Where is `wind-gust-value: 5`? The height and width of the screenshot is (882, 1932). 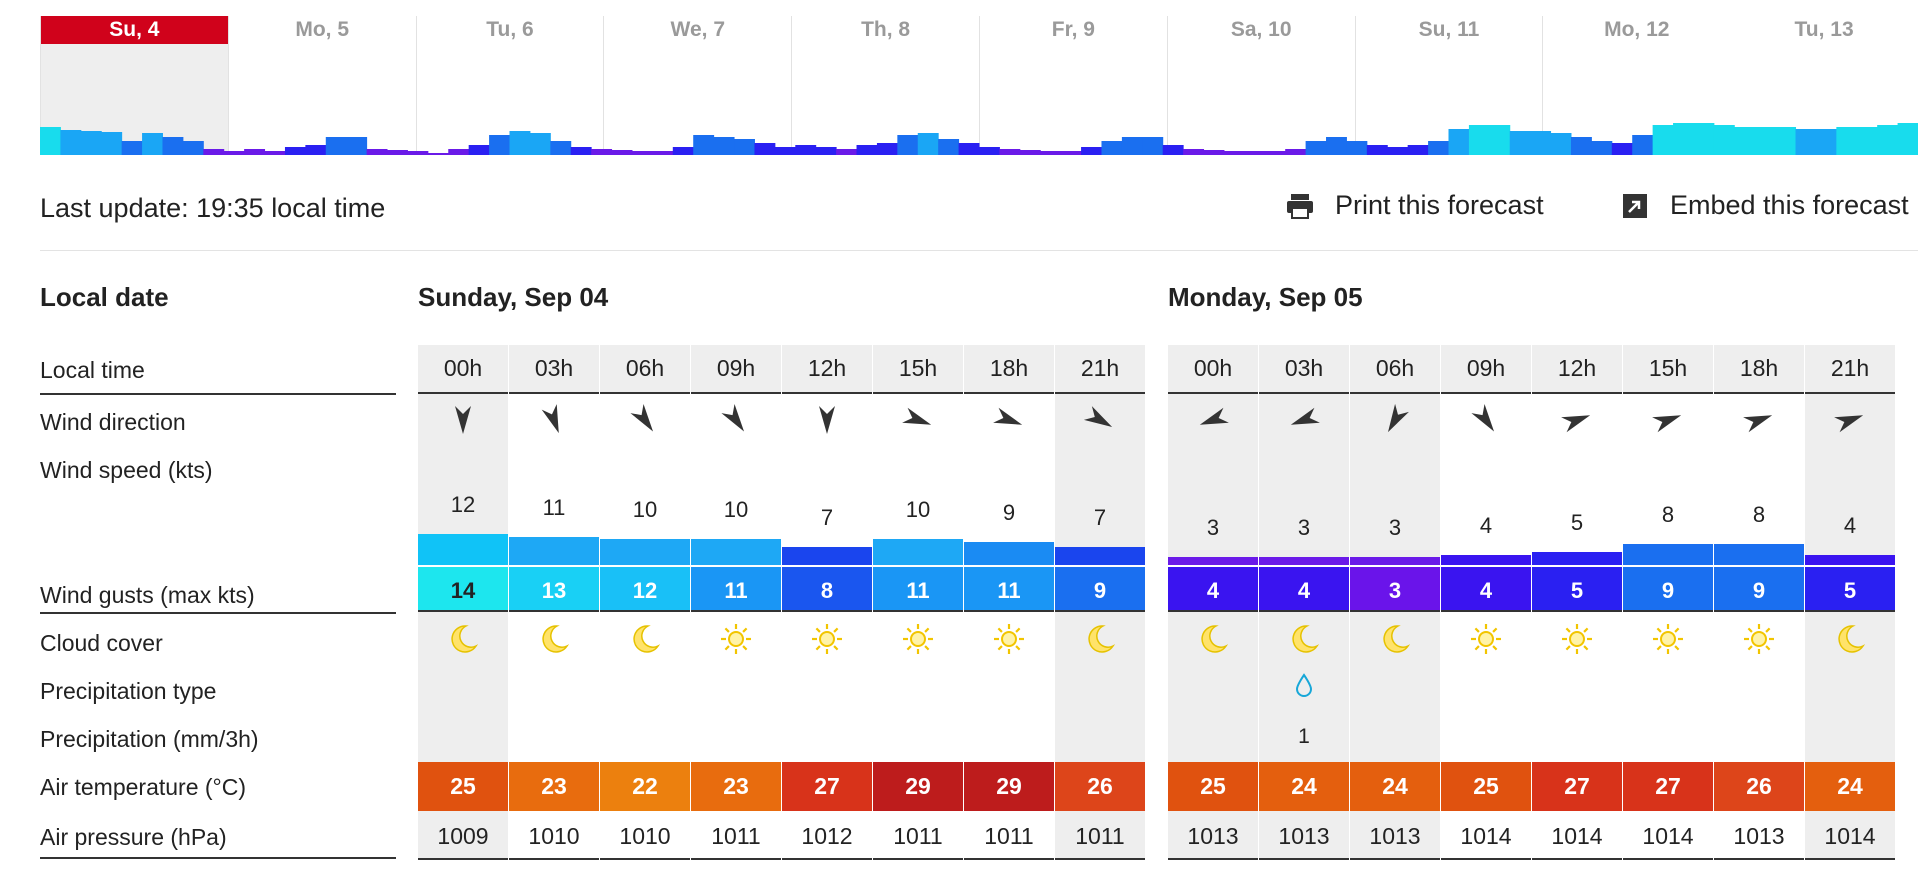
wind-gust-value: 5 is located at coordinates (1850, 588).